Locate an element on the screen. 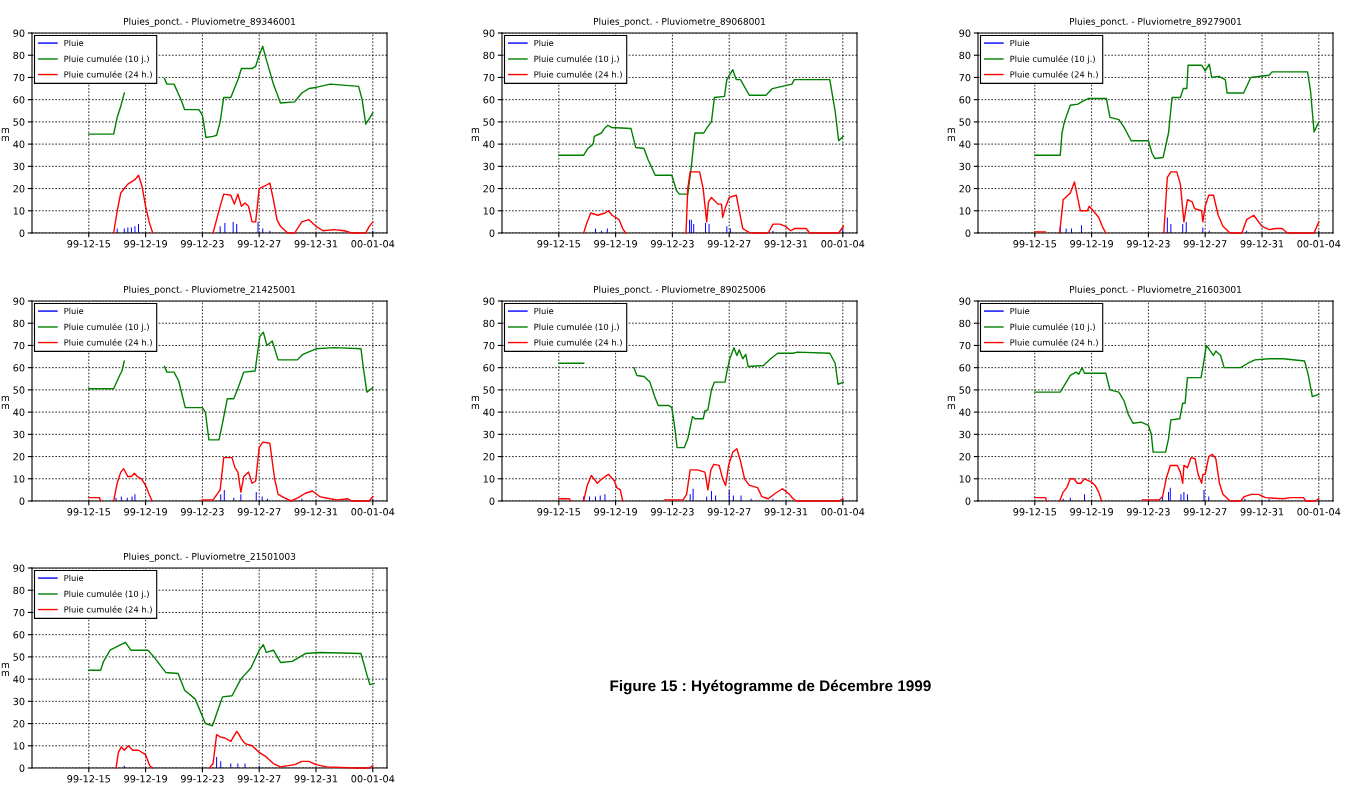 The image size is (1356, 787). chart-title: Pluies_ponct. - Pluviometre_89279001 is located at coordinates (1156, 22).